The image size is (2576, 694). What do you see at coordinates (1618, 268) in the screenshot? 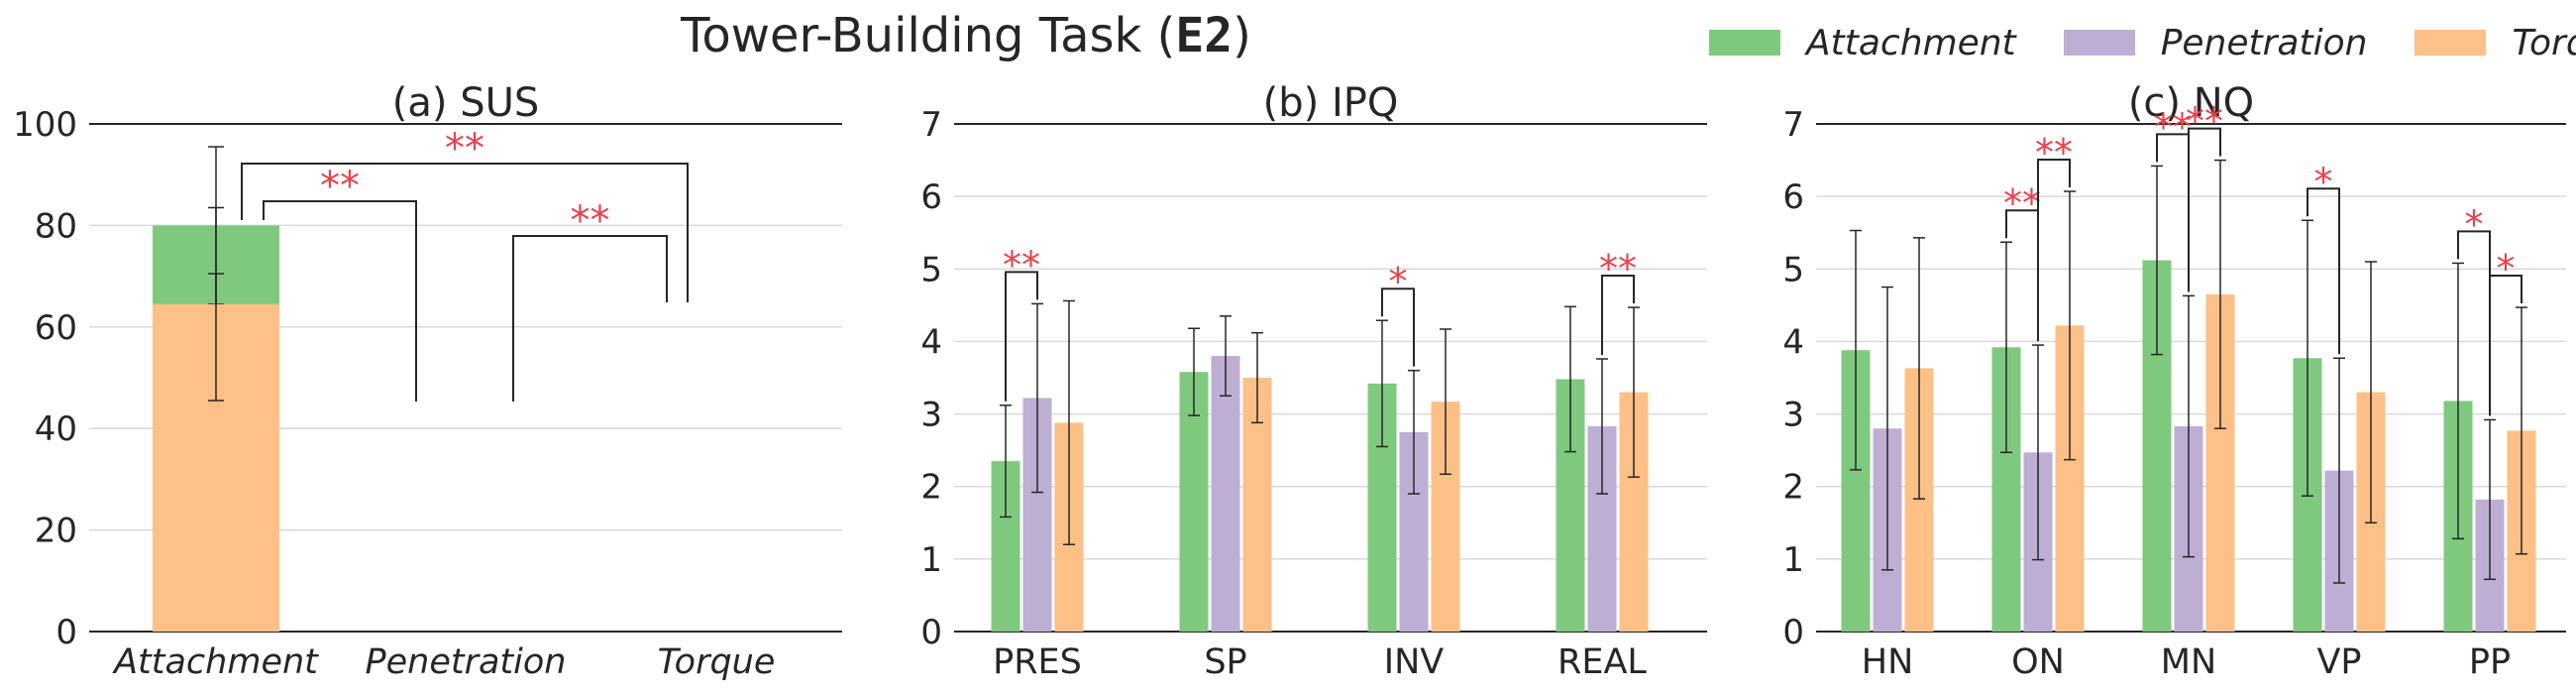
I see `ipq-significance-label-2: **` at bounding box center [1618, 268].